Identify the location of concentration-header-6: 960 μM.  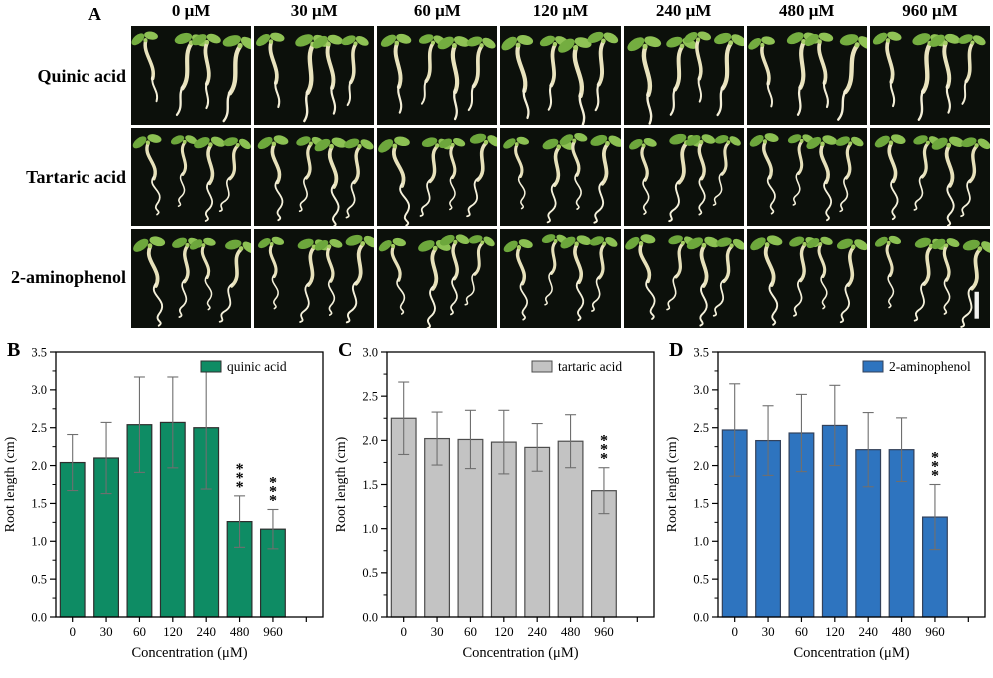
(930, 10).